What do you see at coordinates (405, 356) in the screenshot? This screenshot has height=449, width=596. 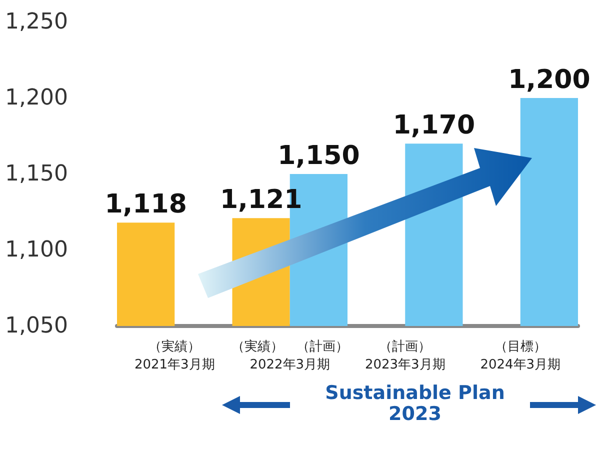 I see `x-tick-label: （計画） 2023年3月期` at bounding box center [405, 356].